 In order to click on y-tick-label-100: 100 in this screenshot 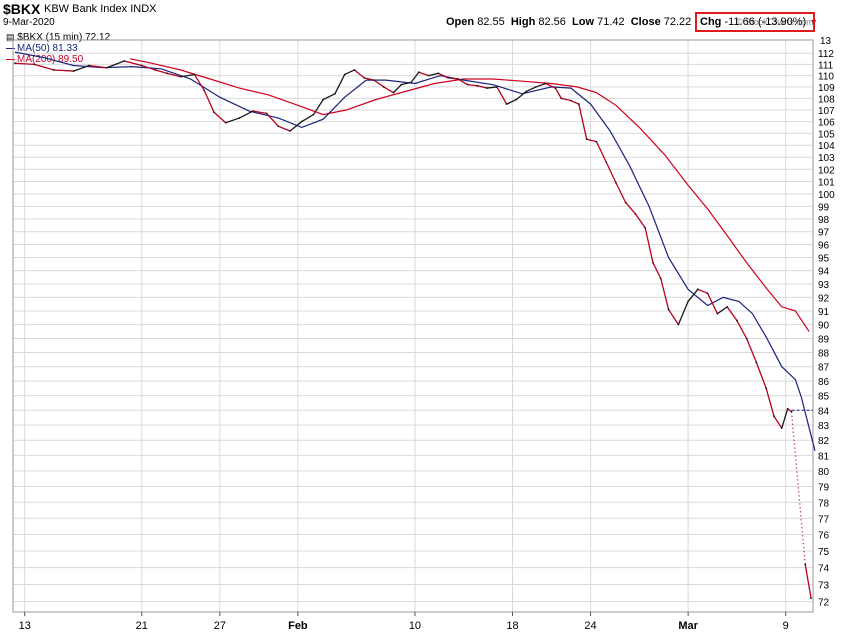, I will do `click(826, 195)`.